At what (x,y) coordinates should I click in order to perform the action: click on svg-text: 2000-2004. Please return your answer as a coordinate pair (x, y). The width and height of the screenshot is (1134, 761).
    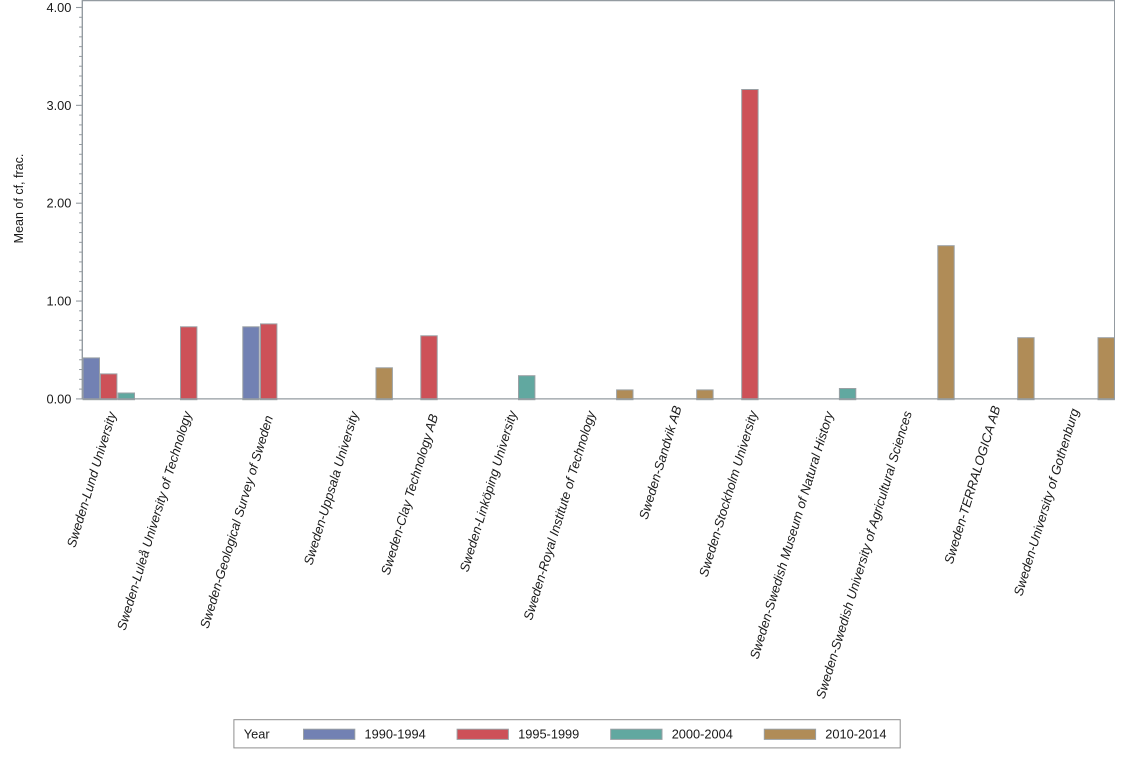
    Looking at the image, I should click on (702, 734).